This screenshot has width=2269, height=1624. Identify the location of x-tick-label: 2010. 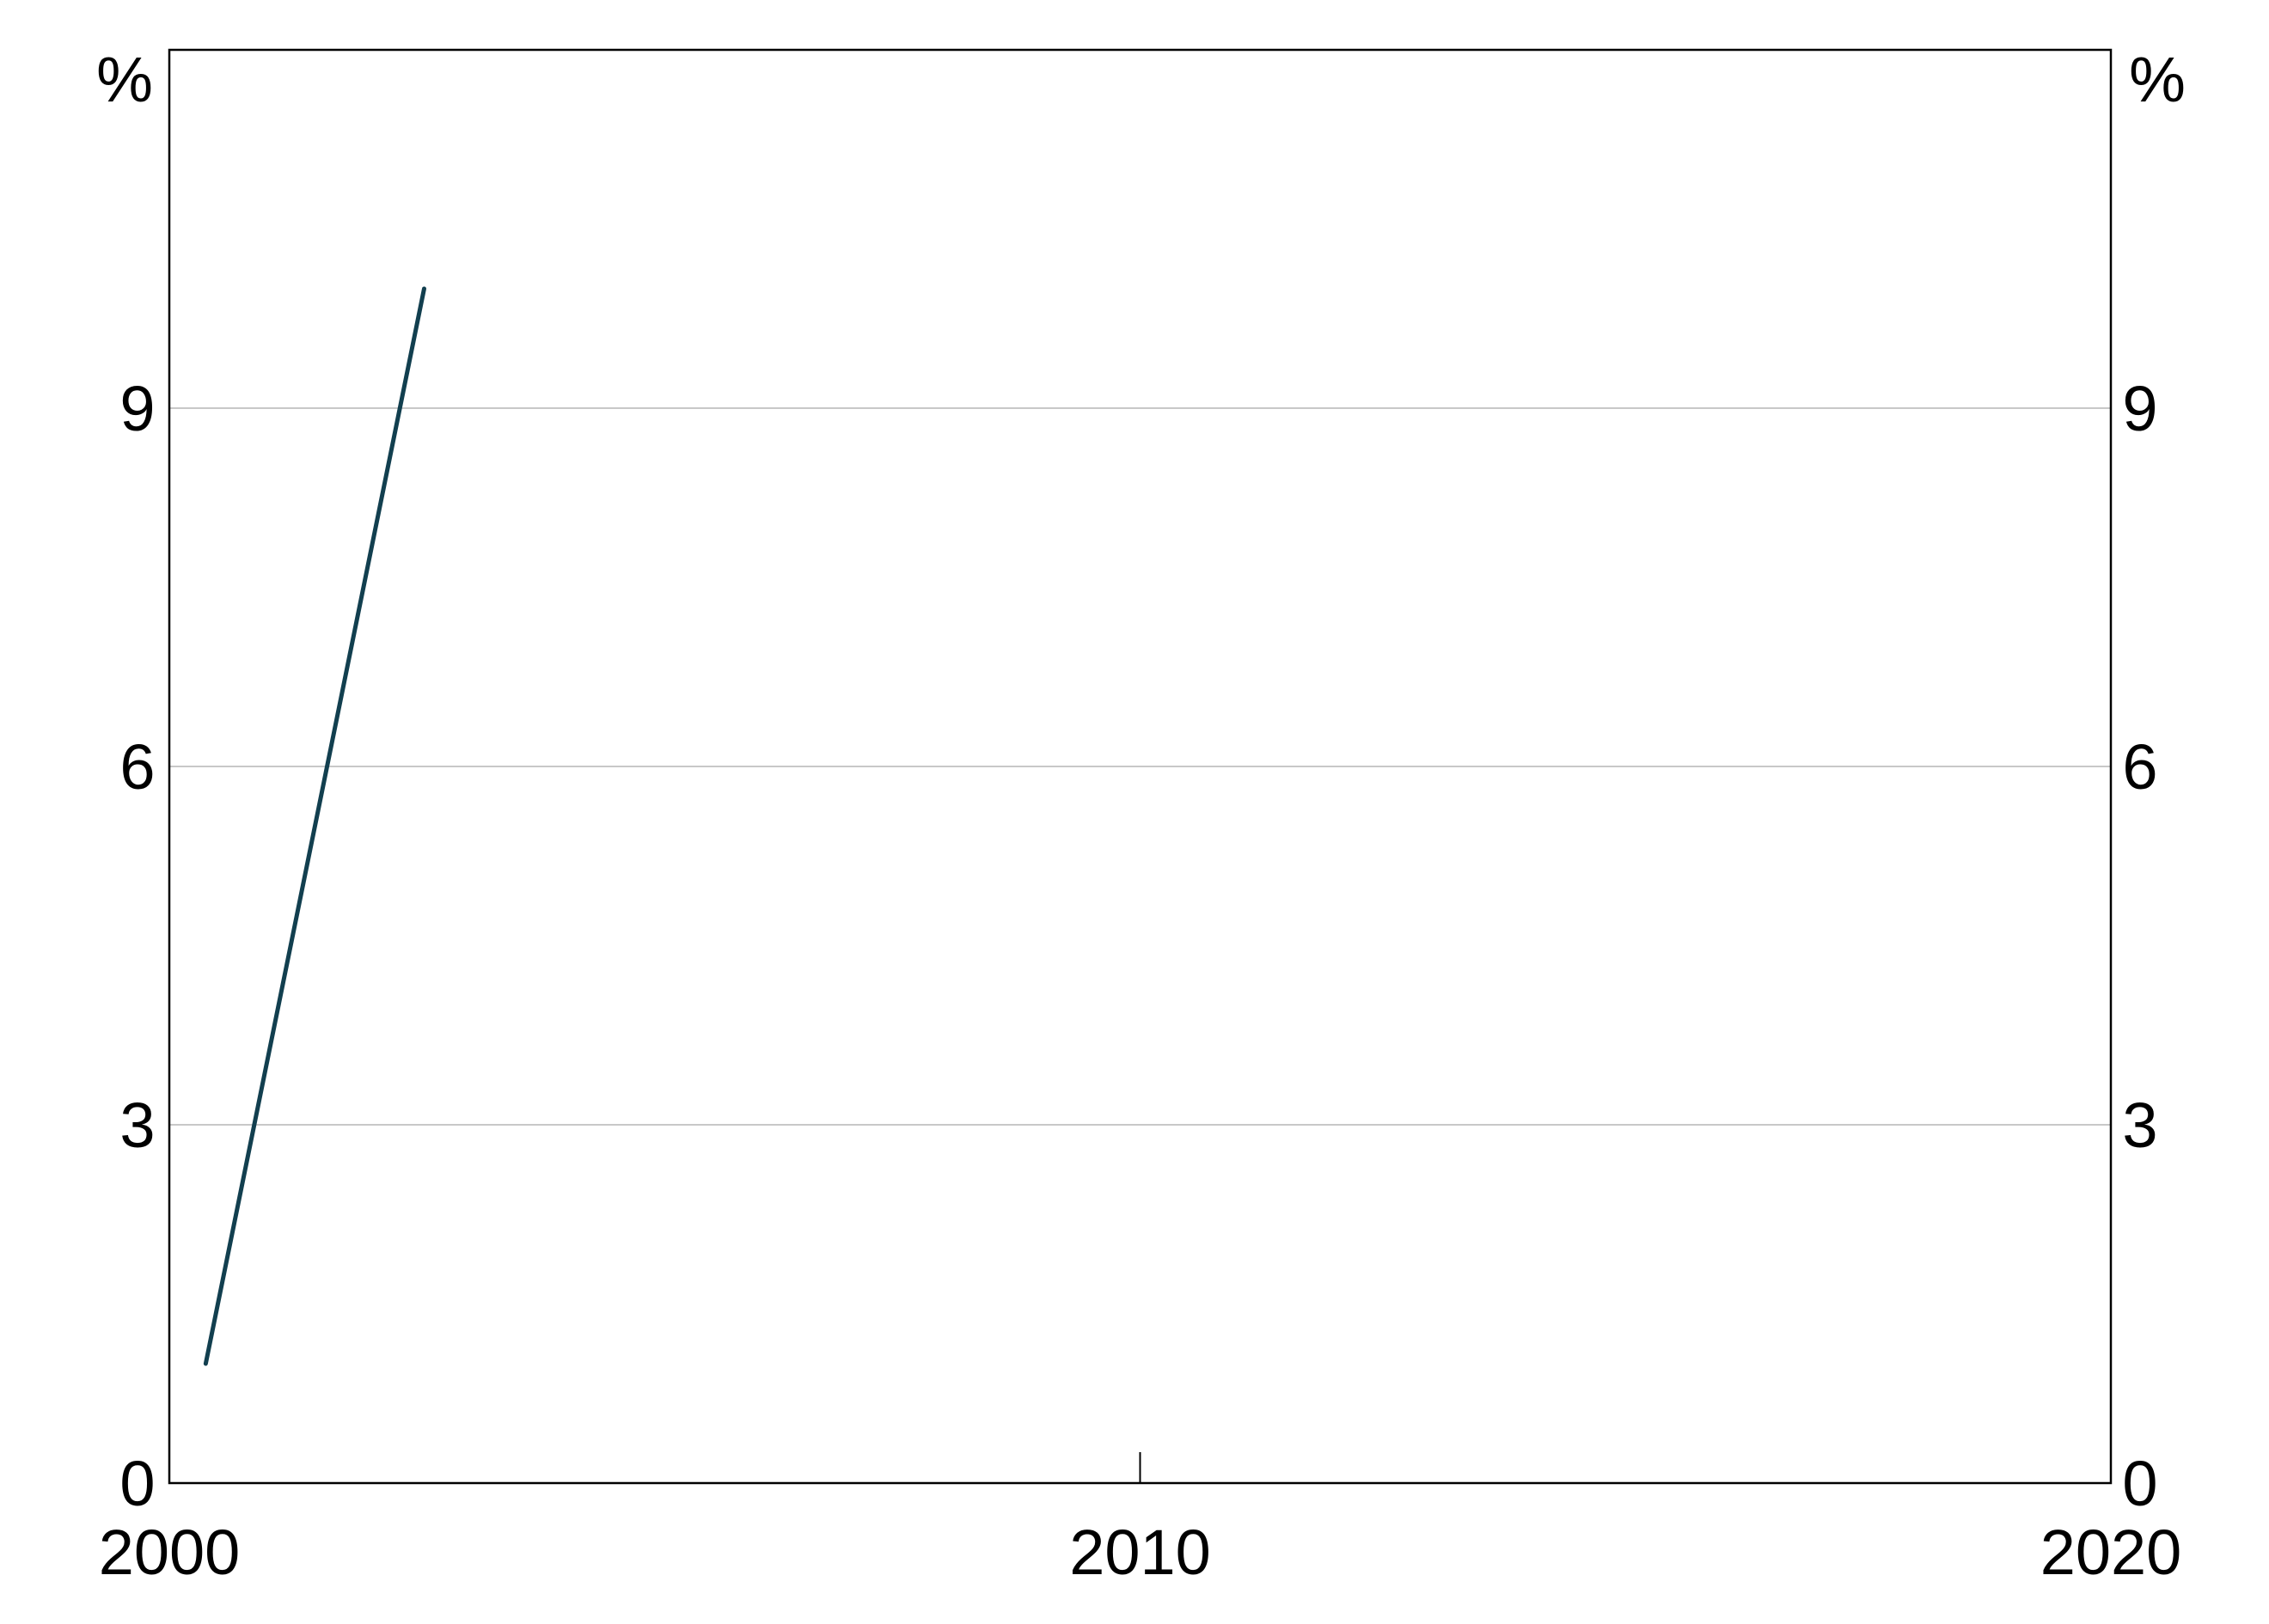
(1140, 1552).